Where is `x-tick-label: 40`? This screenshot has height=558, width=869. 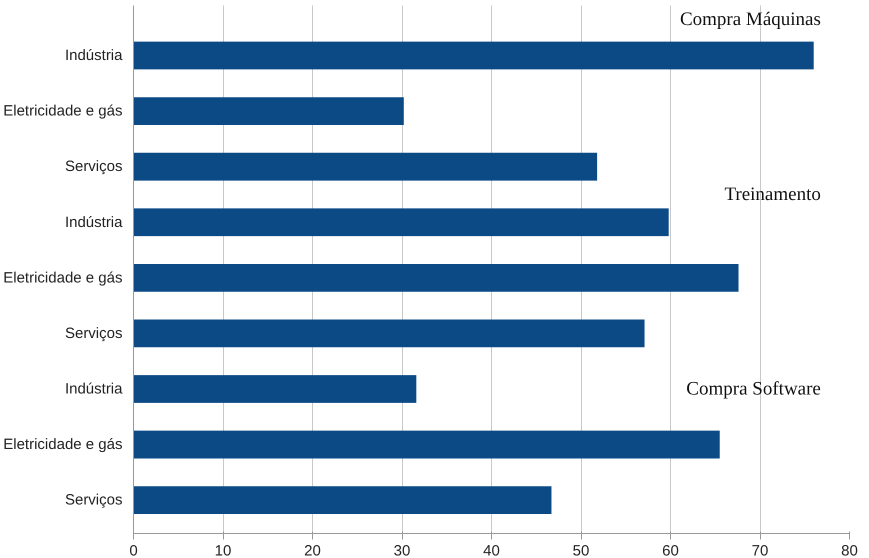 x-tick-label: 40 is located at coordinates (491, 550).